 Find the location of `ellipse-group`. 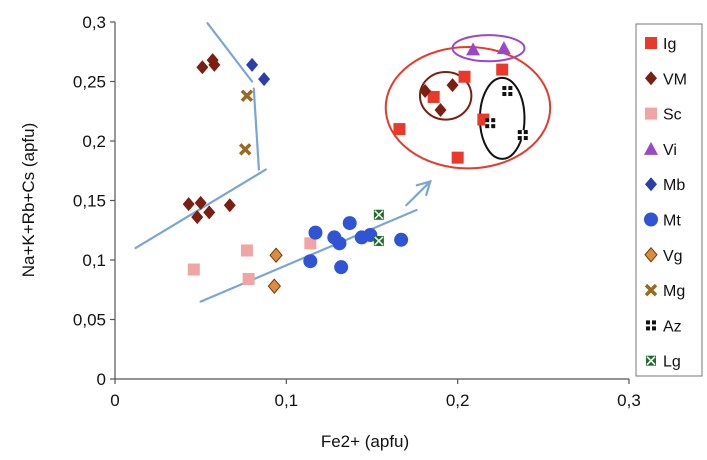

ellipse-group is located at coordinates (468, 102).